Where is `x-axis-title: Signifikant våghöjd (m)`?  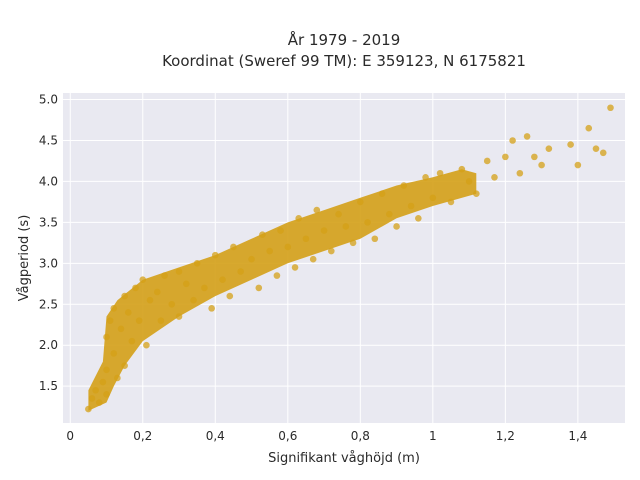
x-axis-title: Signifikant våghöjd (m) is located at coordinates (344, 458).